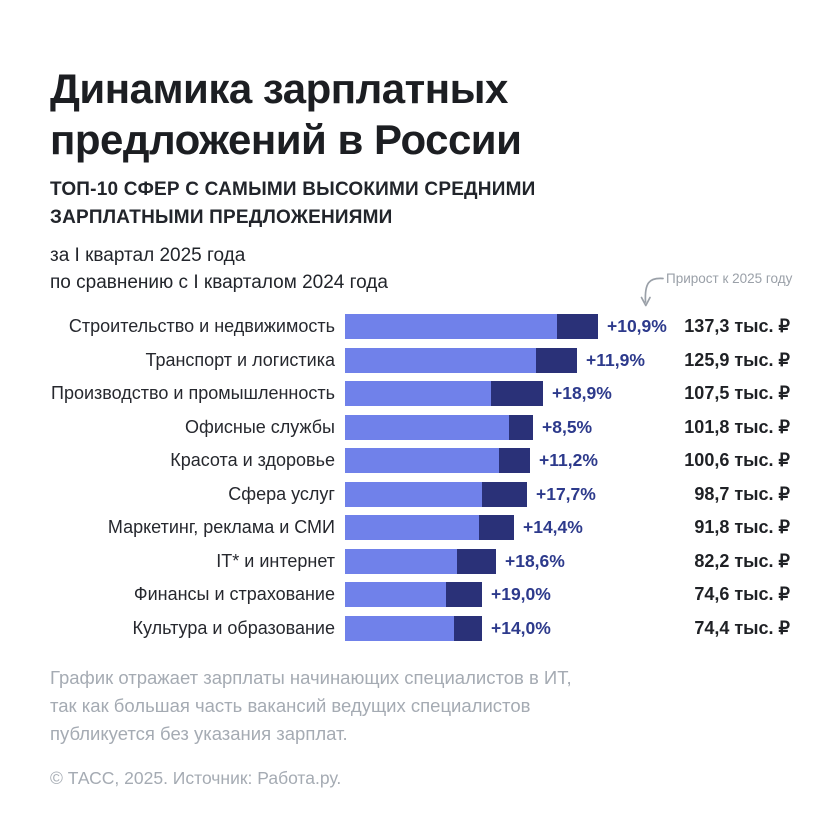 This screenshot has height=840, width=840. Describe the element at coordinates (201, 326) in the screenshot. I see `category-label: Строительство и недвижимость` at that location.